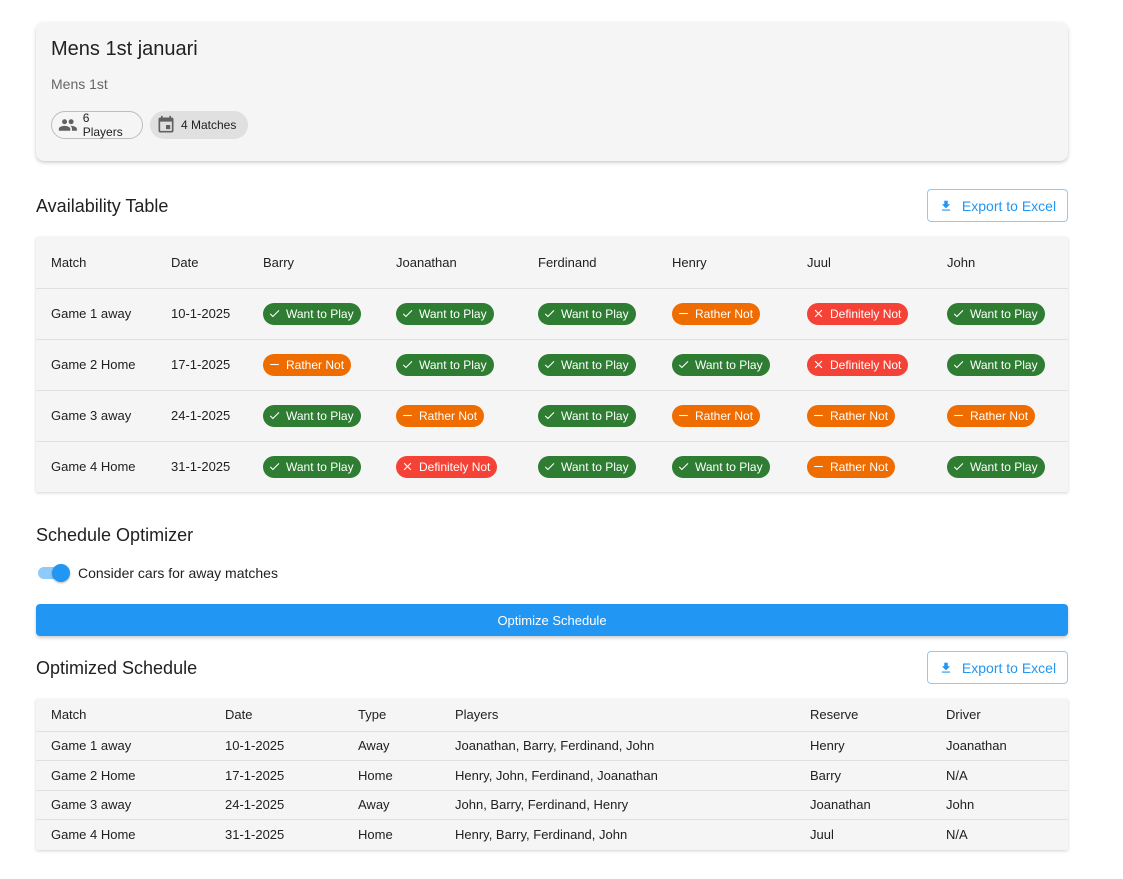 This screenshot has width=1123, height=879. Describe the element at coordinates (79, 84) in the screenshot. I see `team-subtitle: Mens 1st` at that location.